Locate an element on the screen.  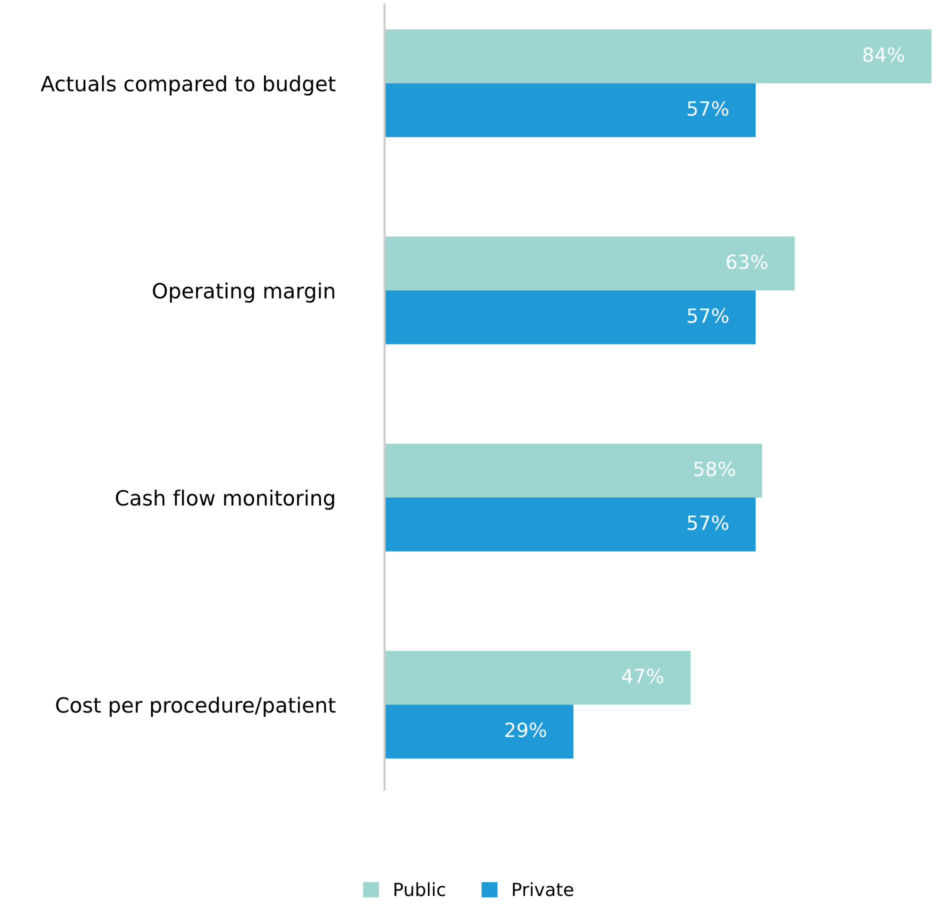
data-label: 58% is located at coordinates (714, 469).